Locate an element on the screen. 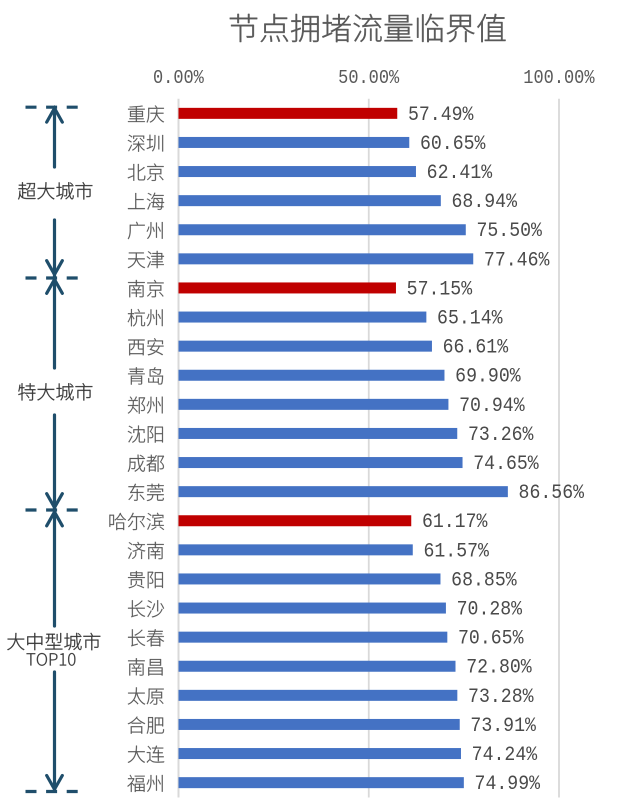 Image resolution: width=641 pixels, height=808 pixels. svg-text: 75.50% is located at coordinates (509, 230).